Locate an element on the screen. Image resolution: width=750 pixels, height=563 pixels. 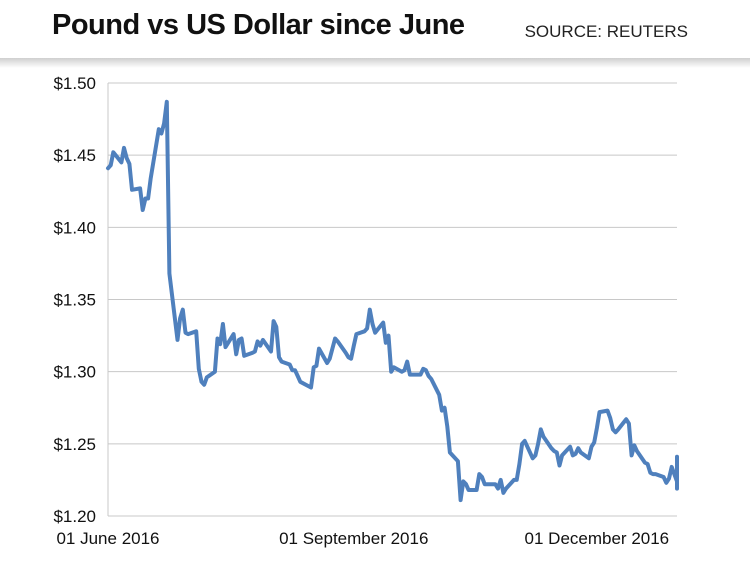
x-tick-label: 01 September 2016 is located at coordinates (353, 538).